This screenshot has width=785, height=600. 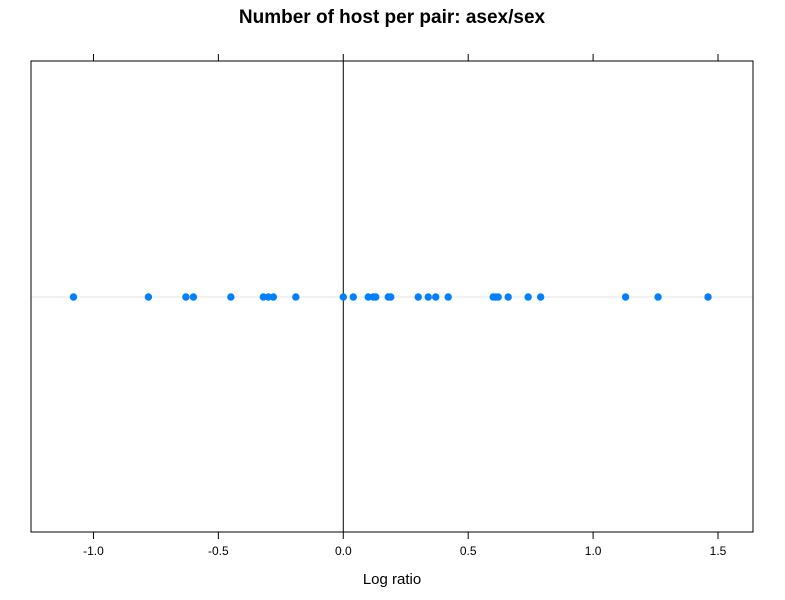 I want to click on x-tick-label: 1.5, so click(x=718, y=551).